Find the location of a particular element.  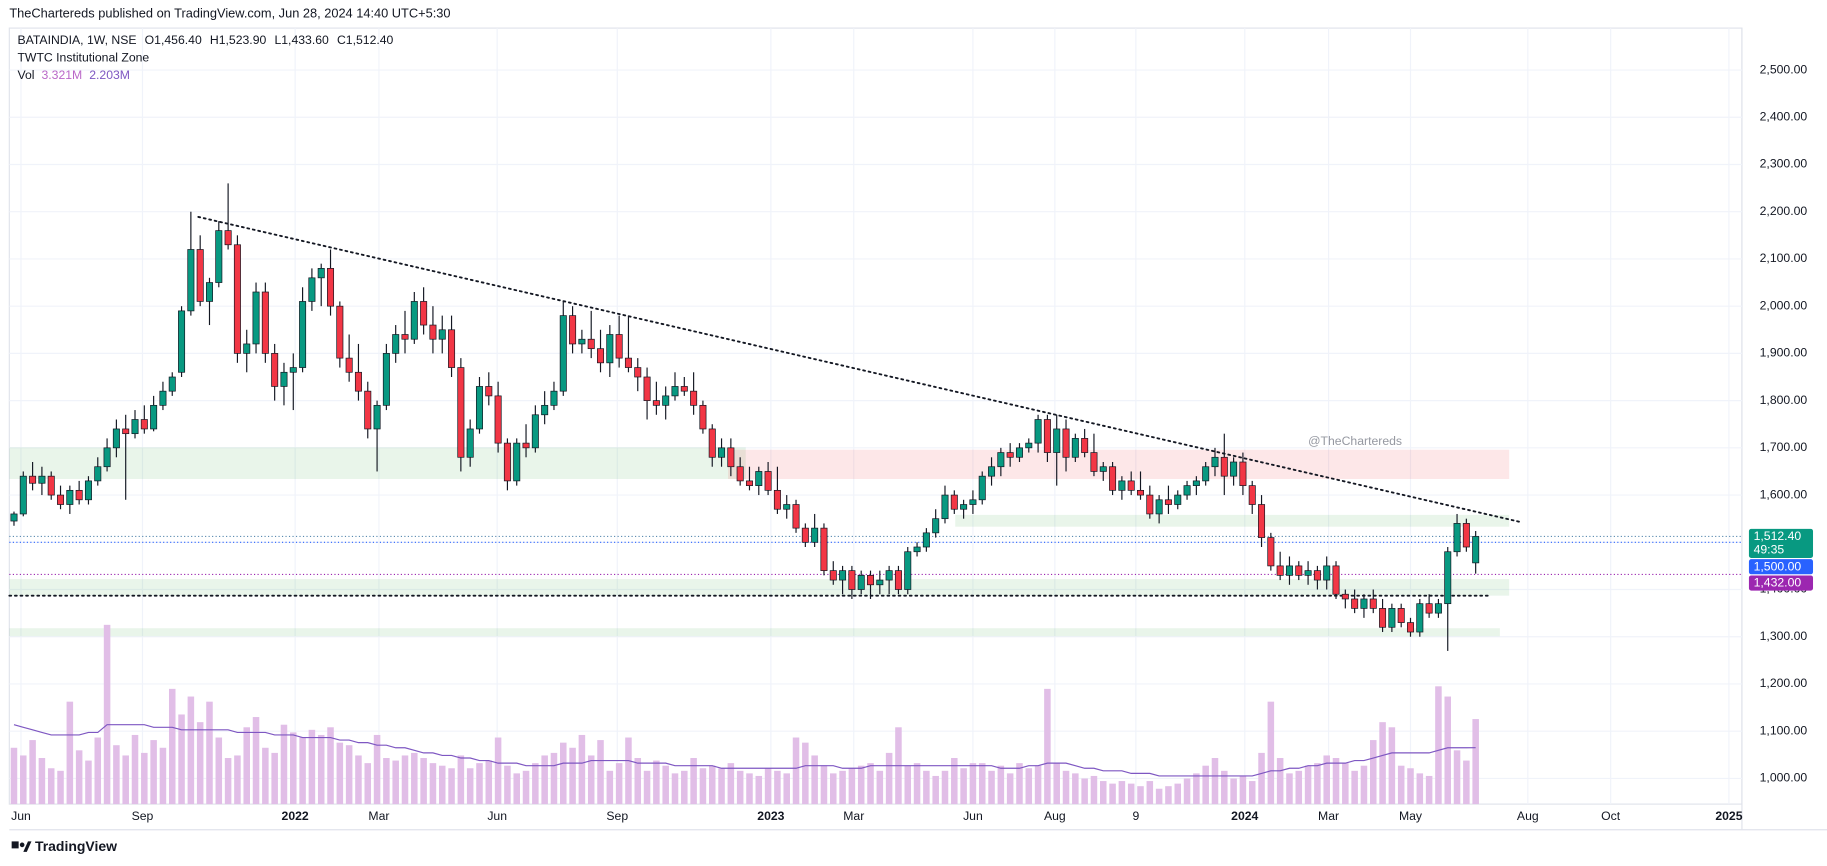

x-tick-label: 2024 is located at coordinates (1244, 816).